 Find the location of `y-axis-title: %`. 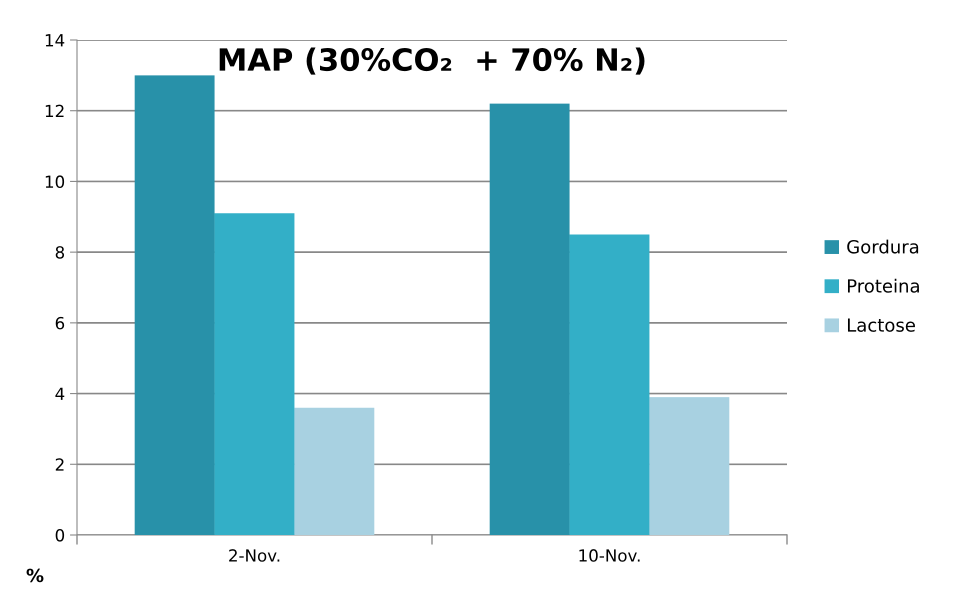

y-axis-title: % is located at coordinates (35, 575).